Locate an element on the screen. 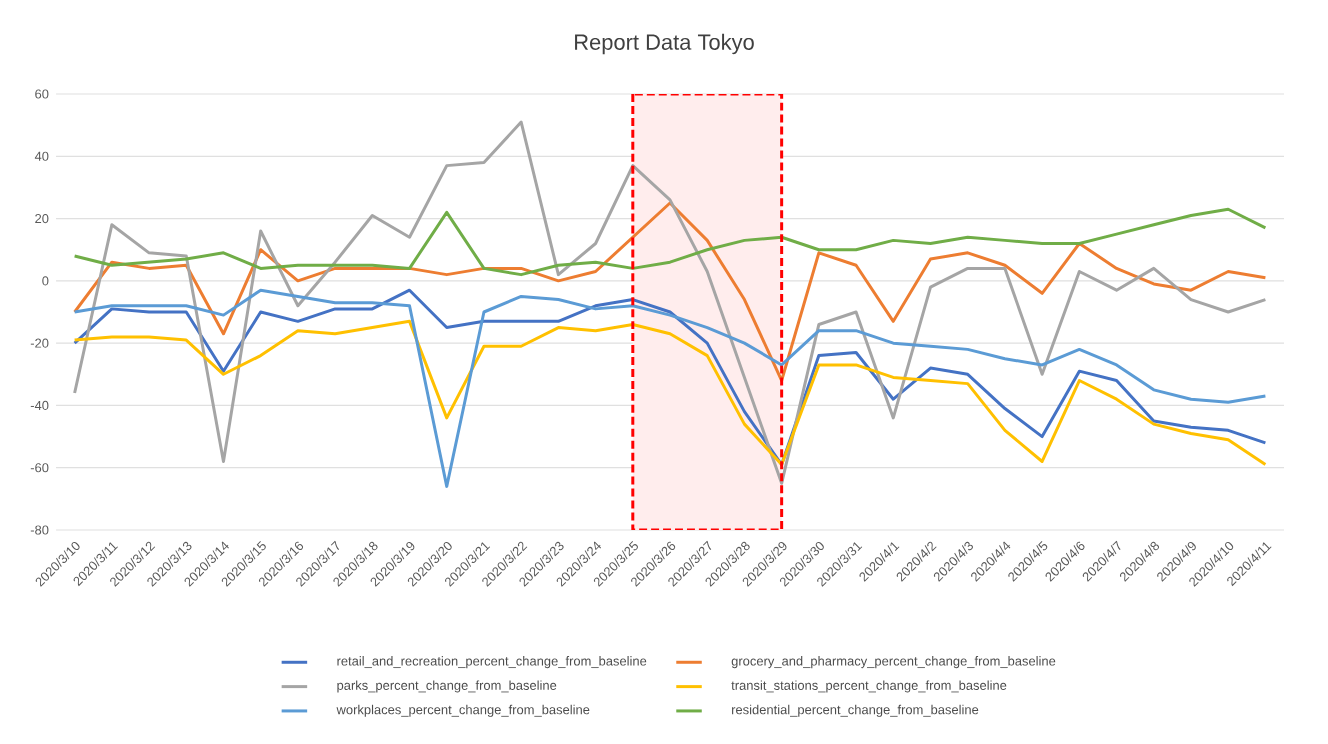 This screenshot has height=744, width=1328. chart-title: Report Data Tokyo is located at coordinates (664, 44).